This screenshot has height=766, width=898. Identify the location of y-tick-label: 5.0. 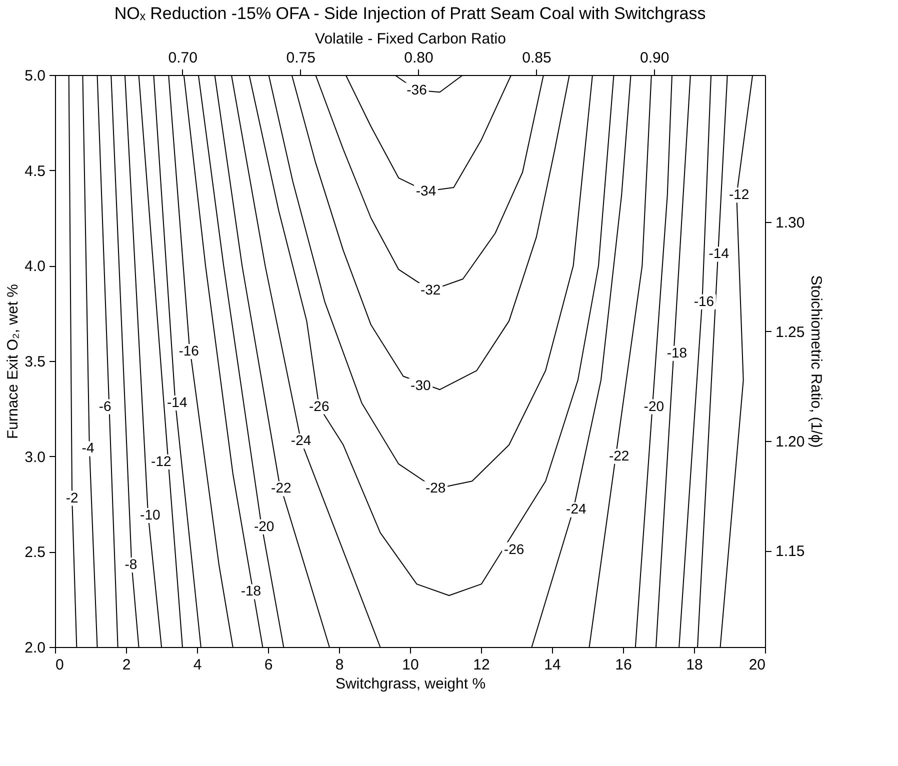
(35, 76).